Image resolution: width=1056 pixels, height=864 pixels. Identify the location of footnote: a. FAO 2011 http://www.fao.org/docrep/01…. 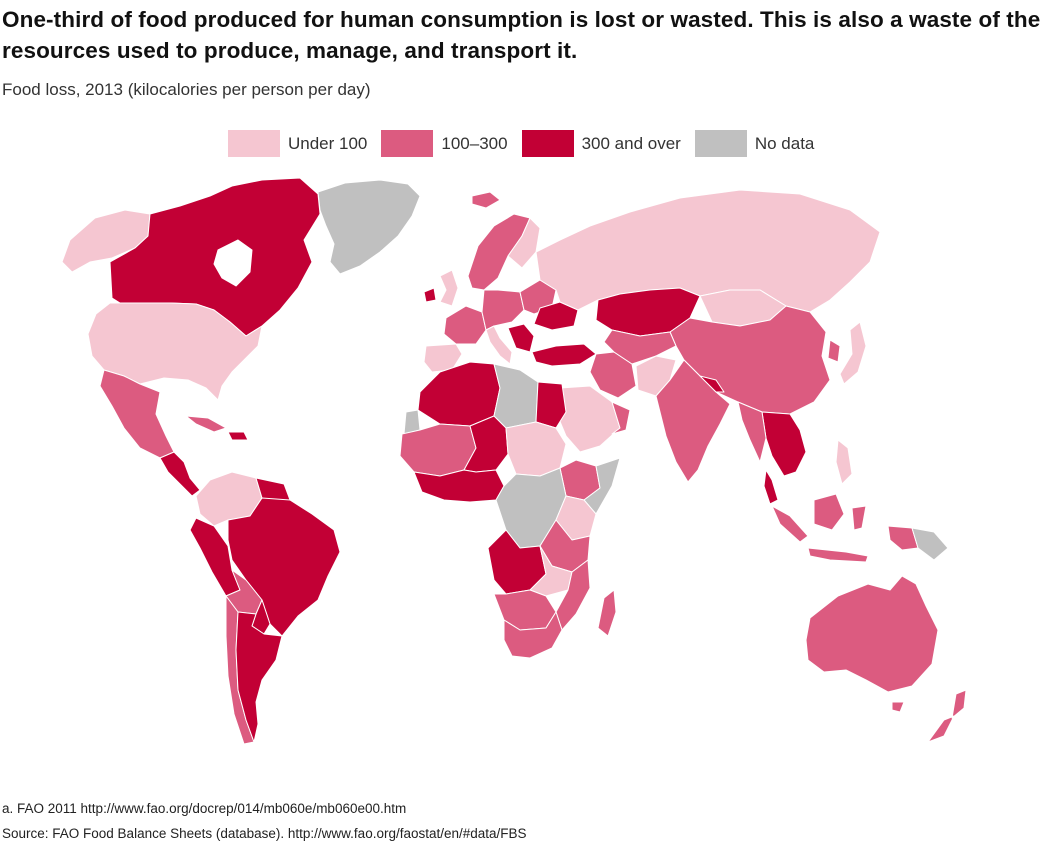
(204, 808).